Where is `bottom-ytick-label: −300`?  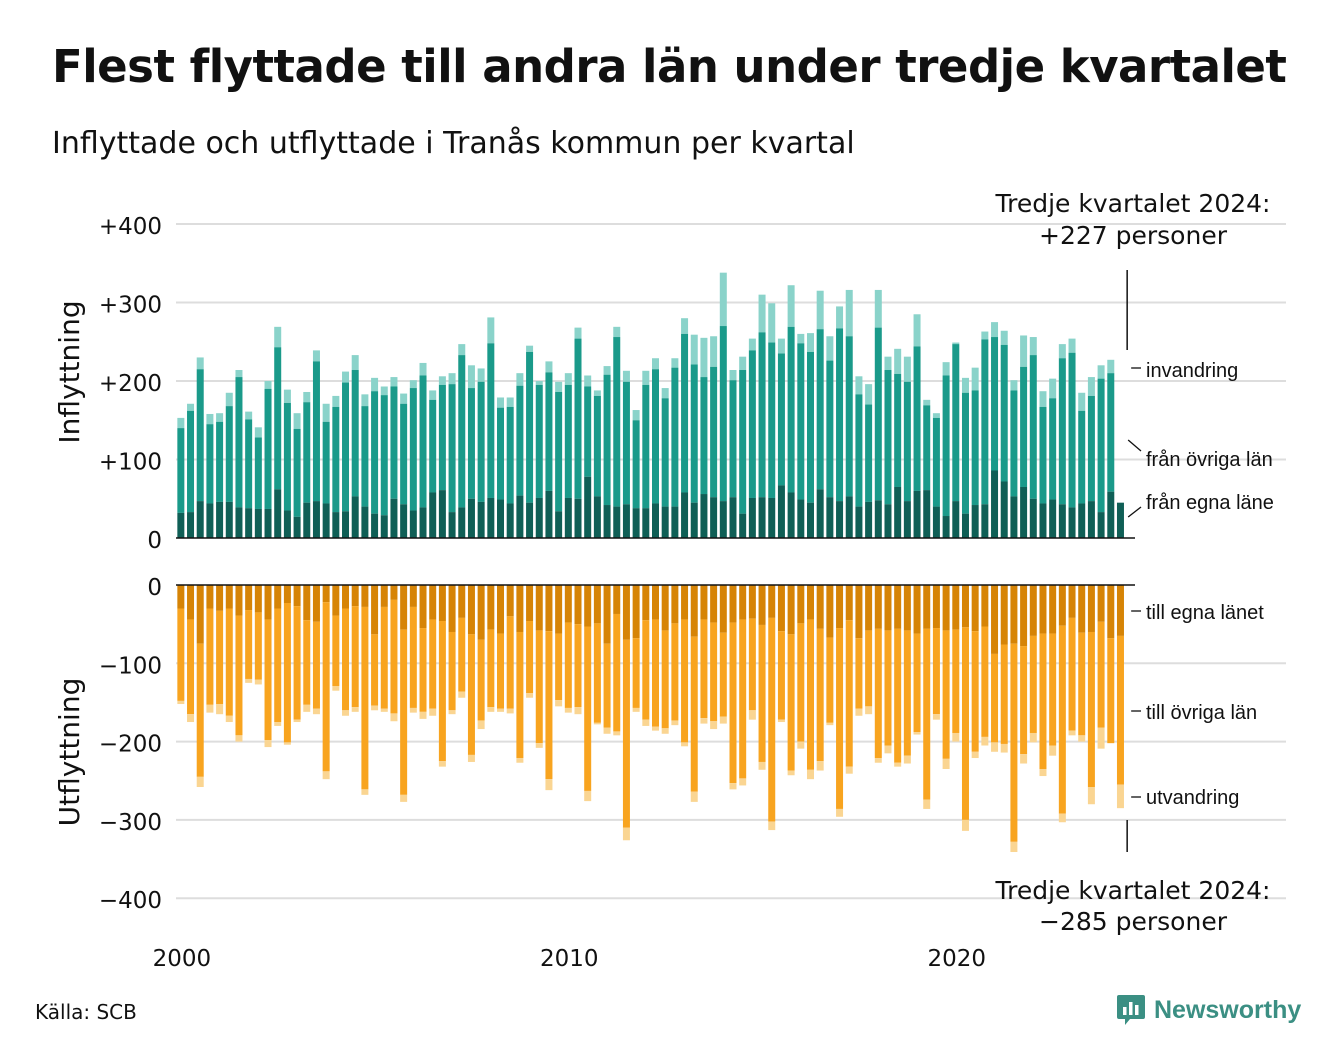
bottom-ytick-label: −300 is located at coordinates (130, 823).